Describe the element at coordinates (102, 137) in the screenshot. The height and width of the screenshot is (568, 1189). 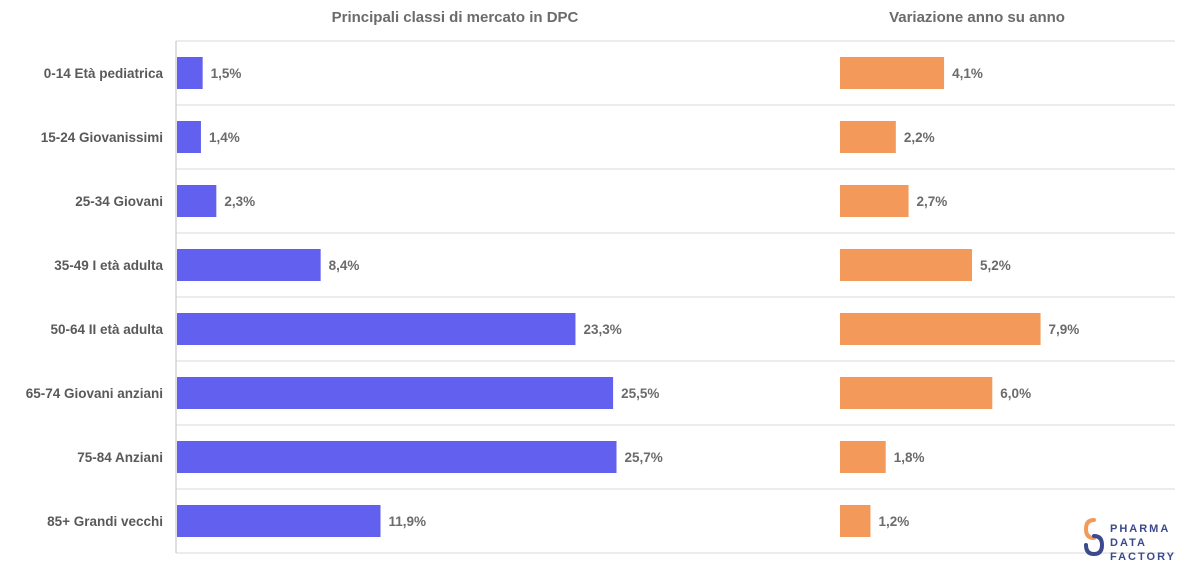
I see `category-label: 15-24 Giovanissimi` at that location.